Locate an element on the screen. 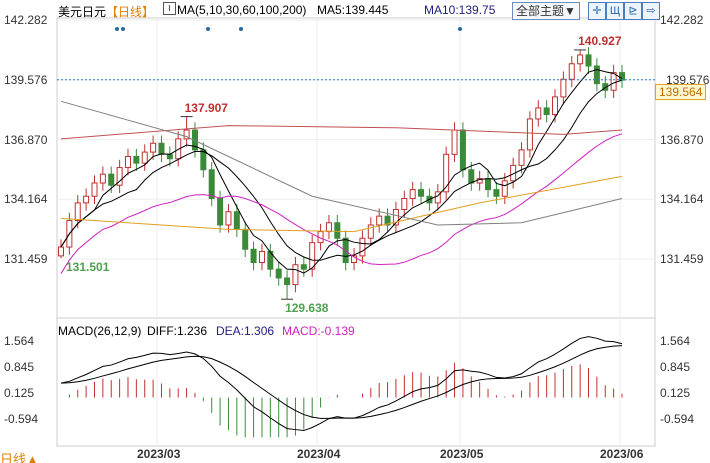 This screenshot has height=463, width=710. ma60-line is located at coordinates (341, 132).